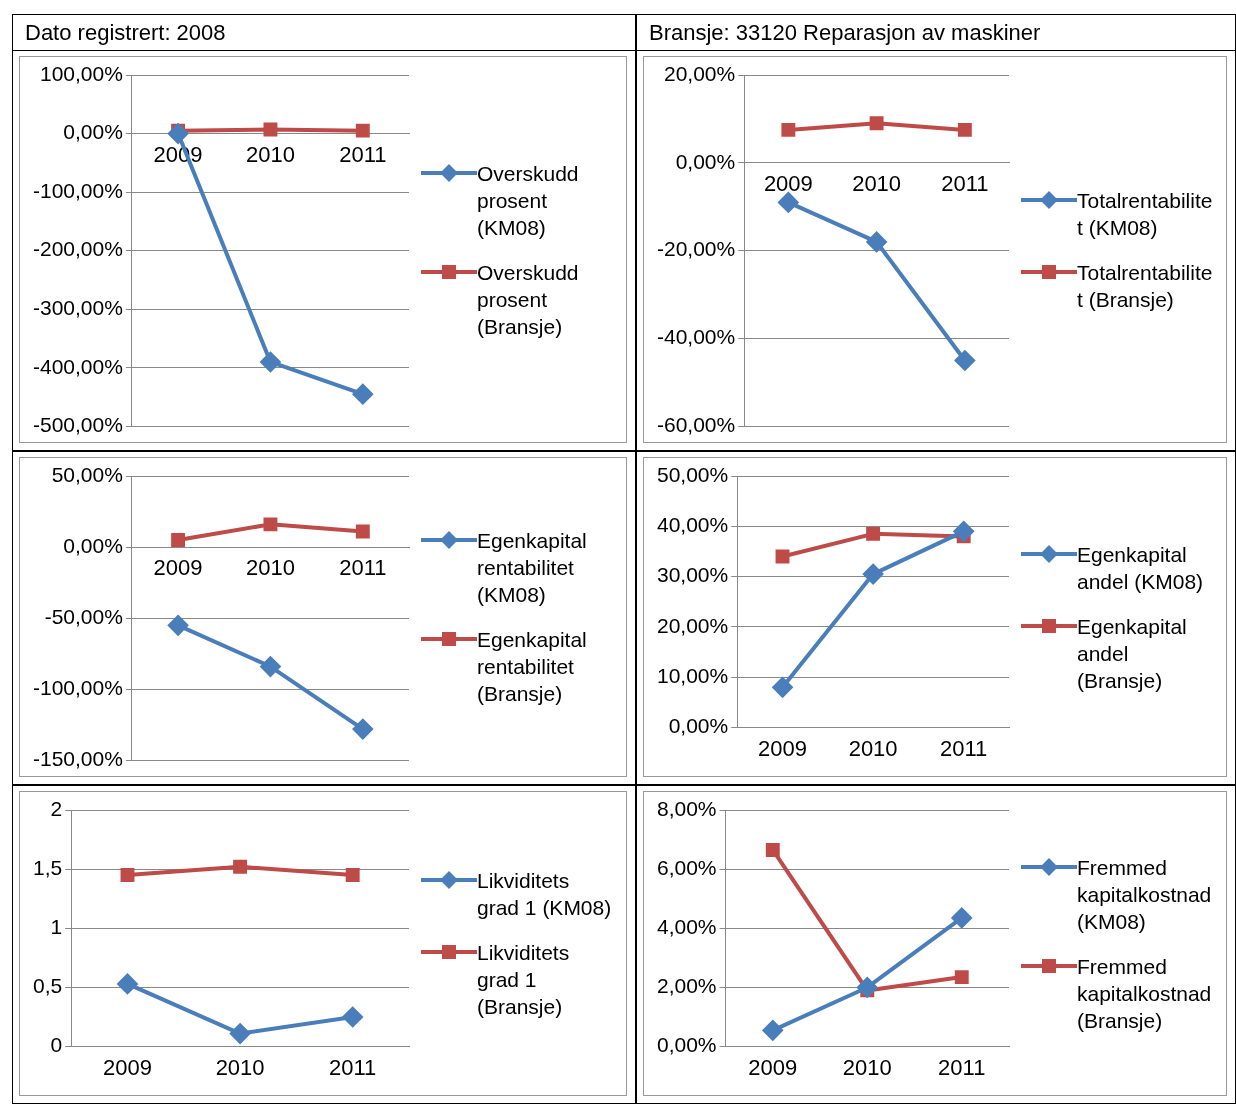 The width and height of the screenshot is (1236, 1104). Describe the element at coordinates (692, 525) in the screenshot. I see `y-tick-label: 40,00%` at that location.